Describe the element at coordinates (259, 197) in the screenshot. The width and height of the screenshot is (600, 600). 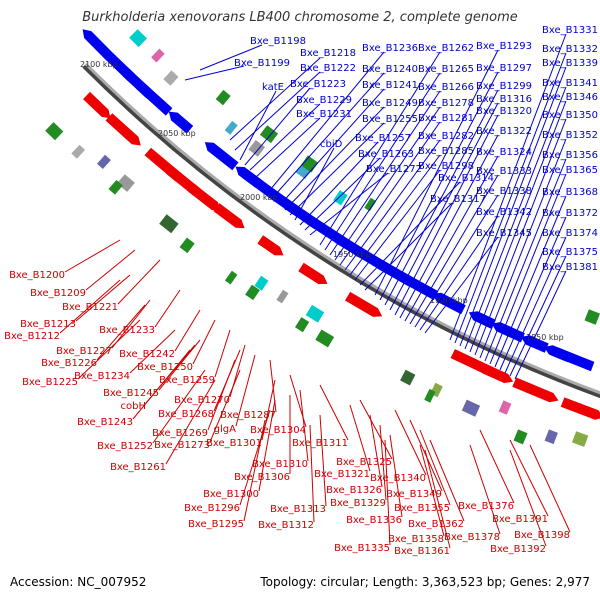
I see `scale-label: 2000 kbp` at that location.